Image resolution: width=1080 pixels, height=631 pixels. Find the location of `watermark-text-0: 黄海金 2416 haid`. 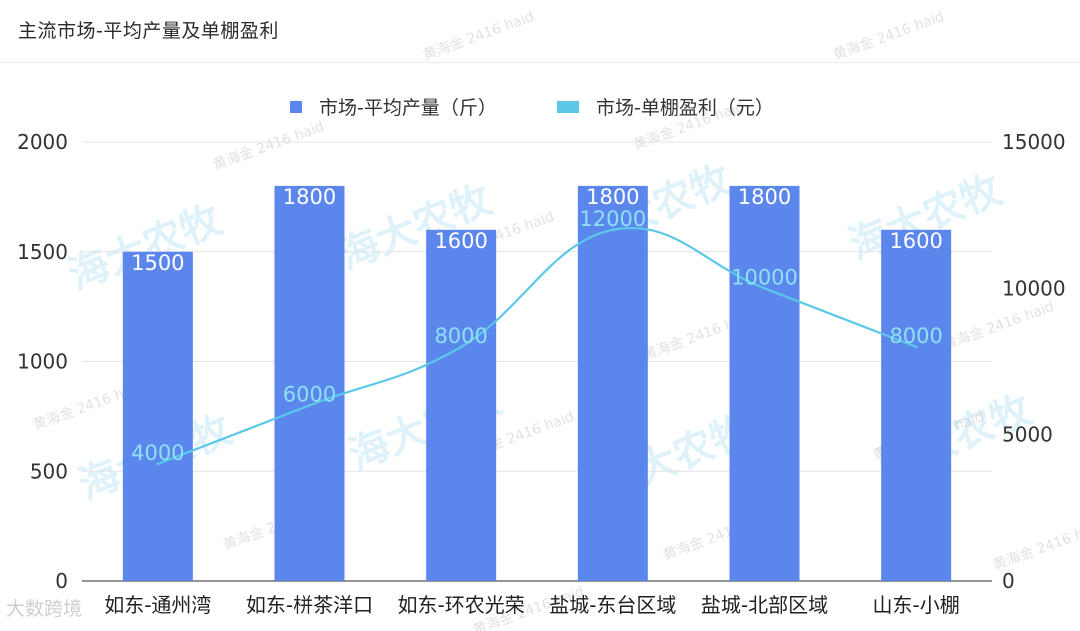

watermark-text-0: 黄海金 2416 haid is located at coordinates (479, 36).